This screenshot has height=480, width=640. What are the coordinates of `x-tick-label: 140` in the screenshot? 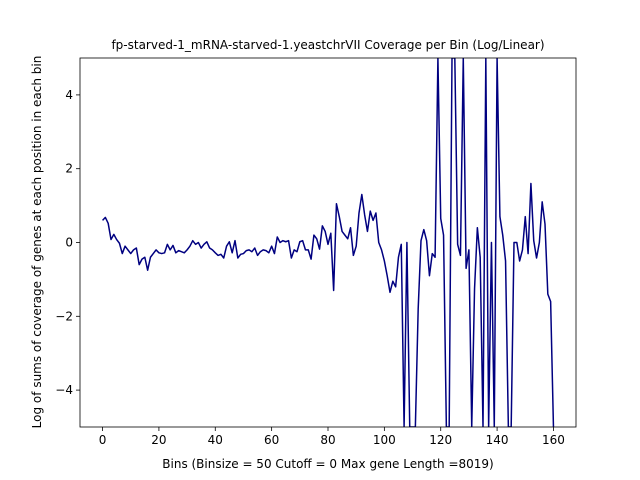 It's located at (497, 440).